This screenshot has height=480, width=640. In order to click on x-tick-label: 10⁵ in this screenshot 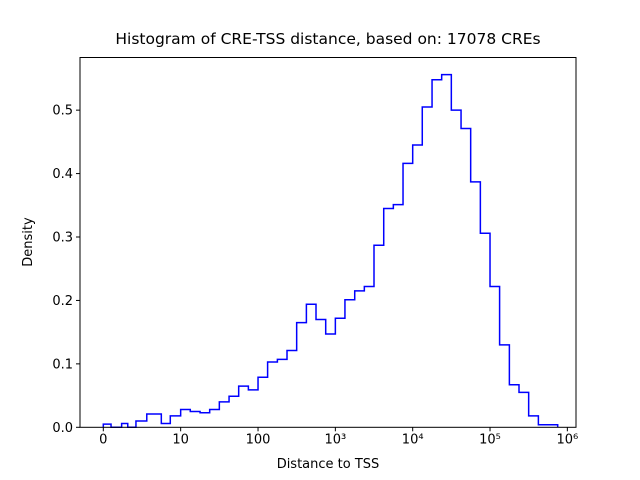, I will do `click(490, 440)`.